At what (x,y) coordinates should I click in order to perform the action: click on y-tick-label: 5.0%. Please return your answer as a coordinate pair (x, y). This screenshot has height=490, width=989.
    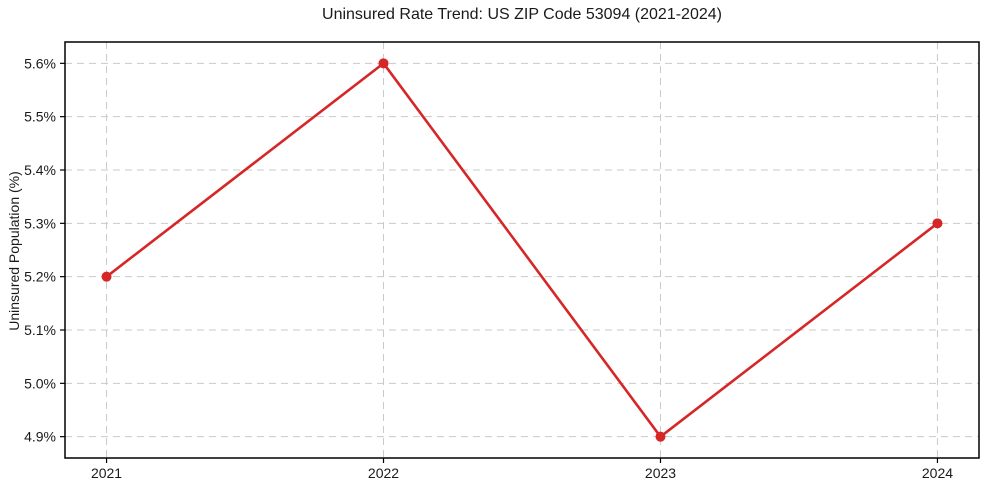
    Looking at the image, I should click on (40, 383).